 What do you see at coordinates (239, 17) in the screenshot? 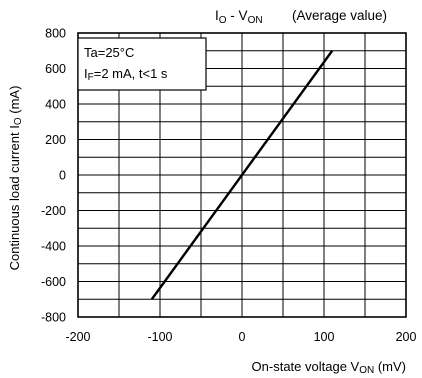
I see `chart-title: IO - VON` at bounding box center [239, 17].